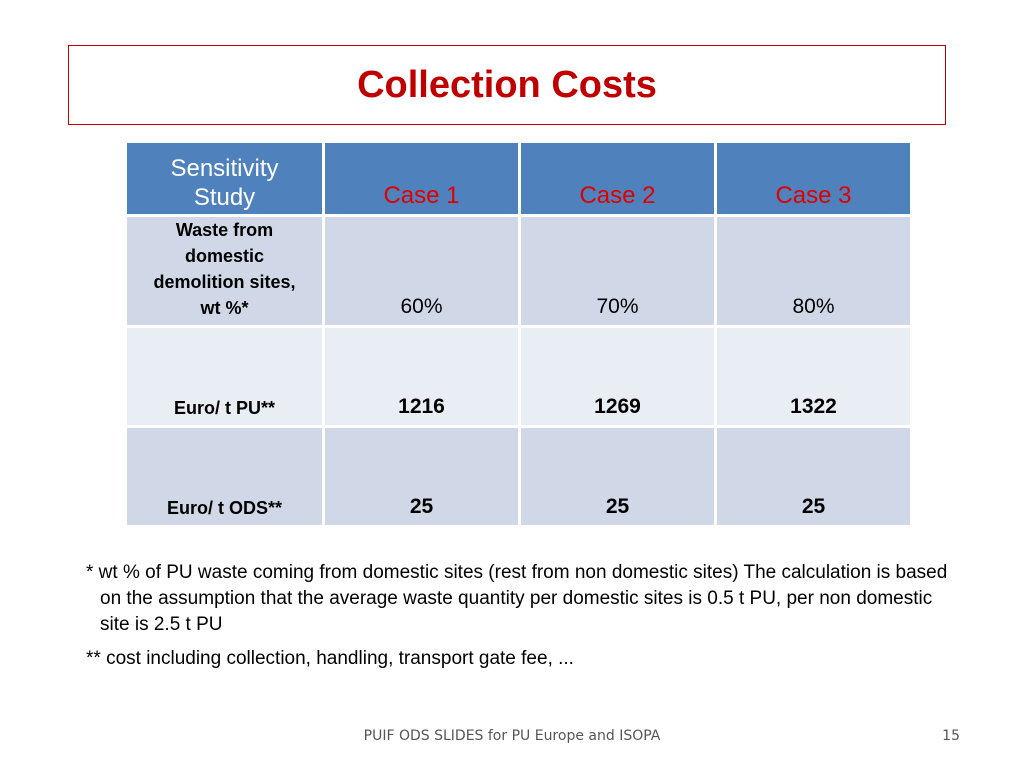 The width and height of the screenshot is (1024, 768). I want to click on sensitivity-study-header: Sensitivity Study, so click(224, 178).